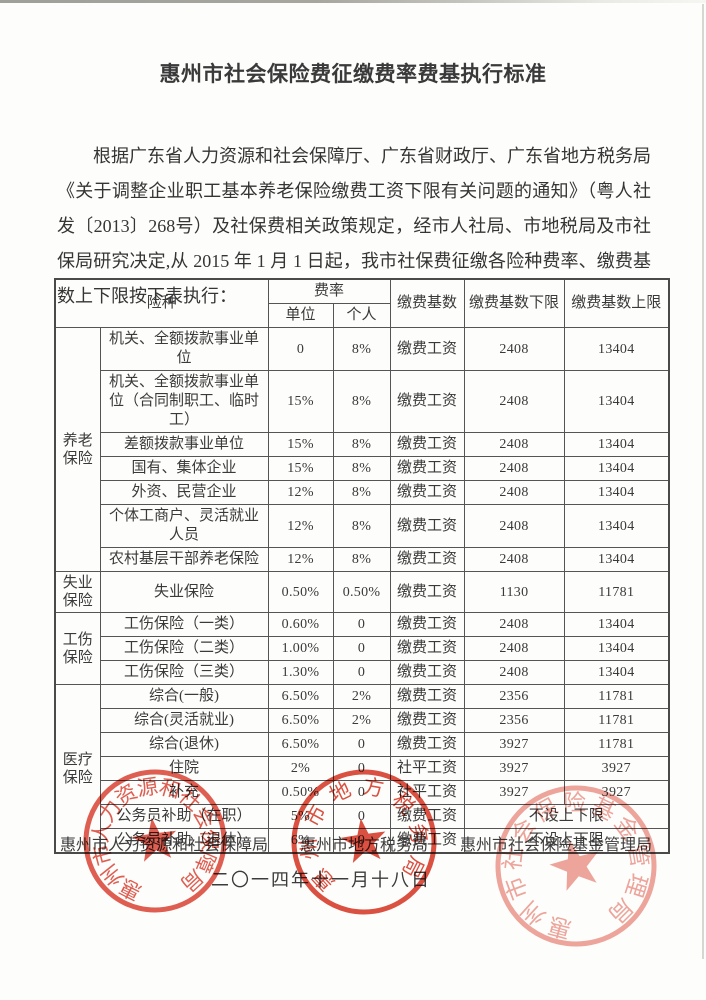 The height and width of the screenshot is (1000, 706). Describe the element at coordinates (184, 624) in the screenshot. I see `insurance-name-cell: 工伤保险（一类）` at that location.